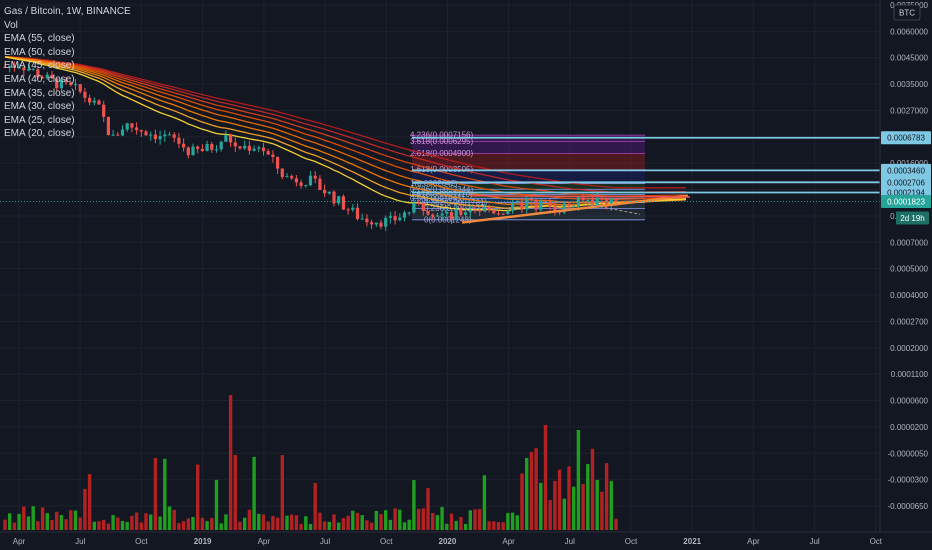  What do you see at coordinates (39, 120) in the screenshot?
I see `legend-ema-25: EMA (25, close)` at bounding box center [39, 120].